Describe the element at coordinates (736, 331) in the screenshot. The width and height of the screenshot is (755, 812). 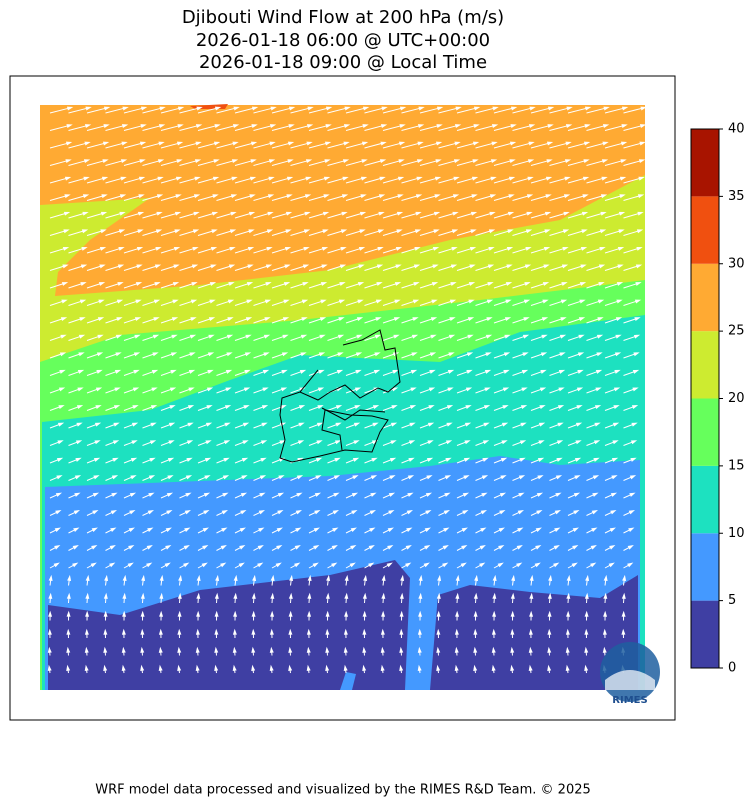
I see `colorbar-tick-label: 25` at that location.